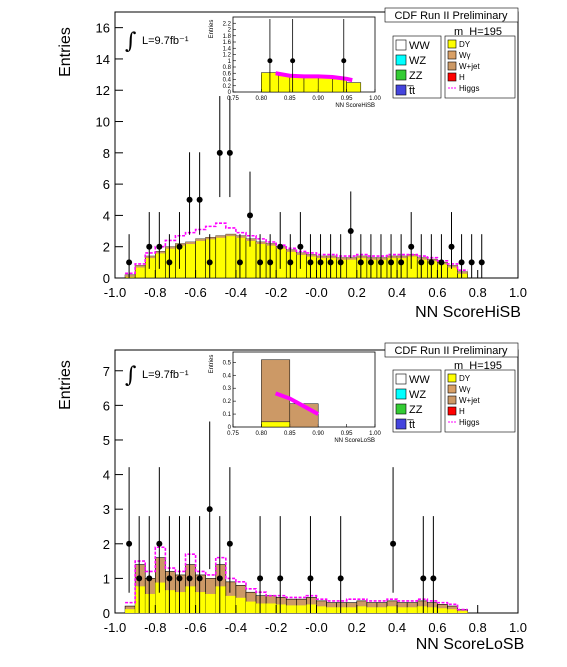  Describe the element at coordinates (115, 292) in the screenshot. I see `x-tick-label: -1.0` at that location.